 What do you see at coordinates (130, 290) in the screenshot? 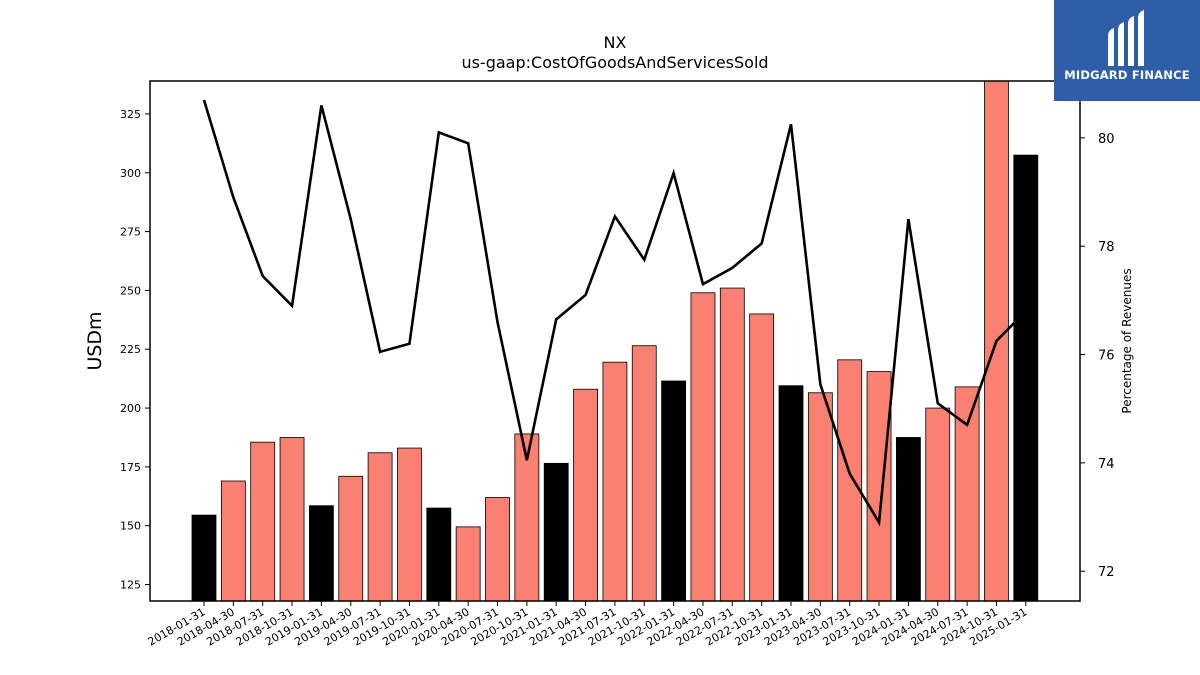
I see `y-tick-label-250: 250` at bounding box center [130, 290].